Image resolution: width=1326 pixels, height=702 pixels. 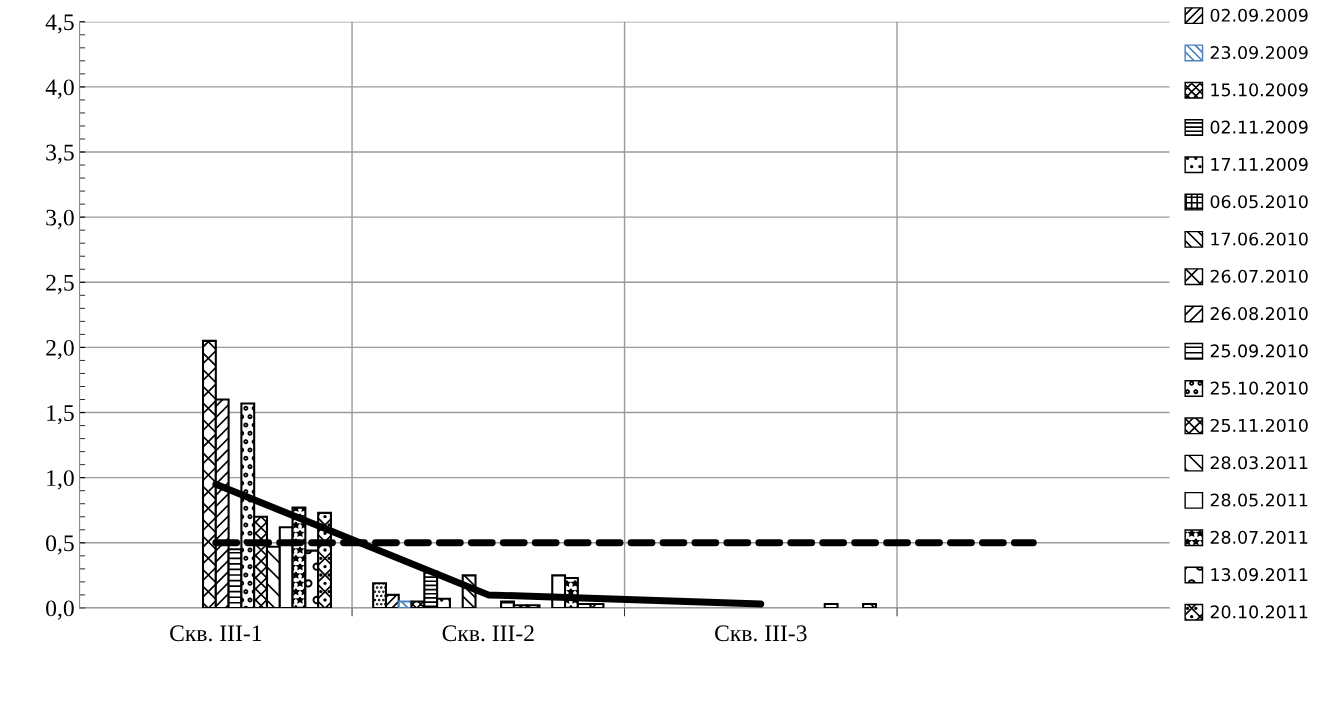 I want to click on legend-label: 26.07.2010, so click(x=1259, y=276).